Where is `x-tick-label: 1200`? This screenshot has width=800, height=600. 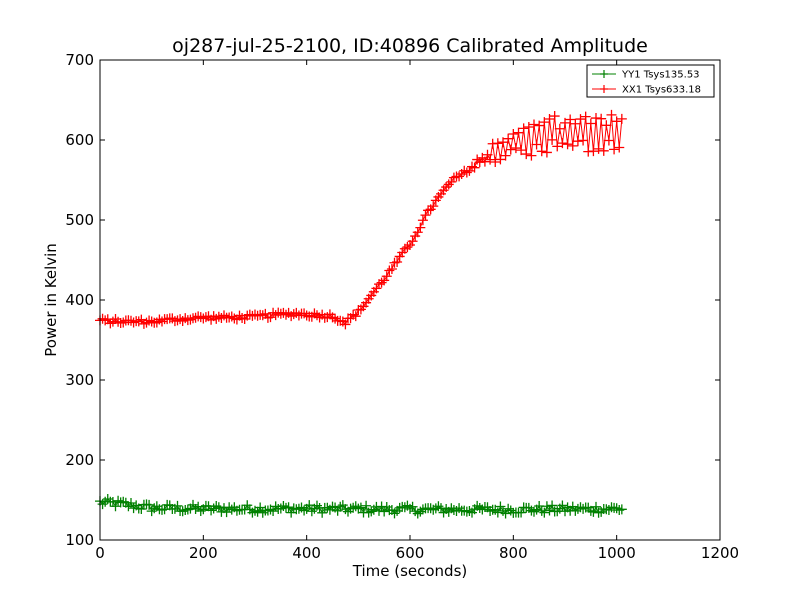
x-tick-label: 1200 is located at coordinates (720, 553).